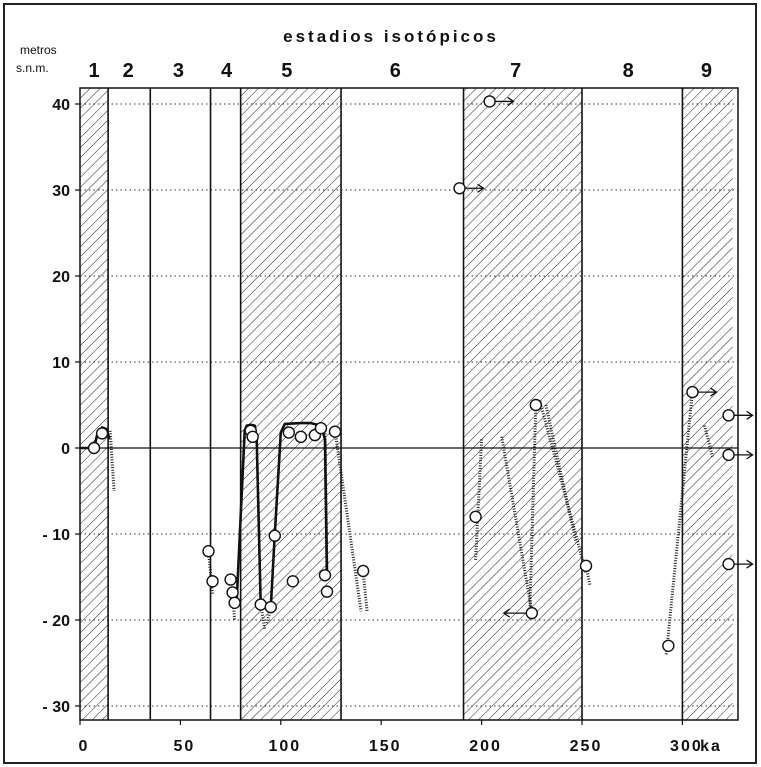 This screenshot has height=767, width=761. What do you see at coordinates (391, 36) in the screenshot?
I see `chart-title: estadios isotópicos` at bounding box center [391, 36].